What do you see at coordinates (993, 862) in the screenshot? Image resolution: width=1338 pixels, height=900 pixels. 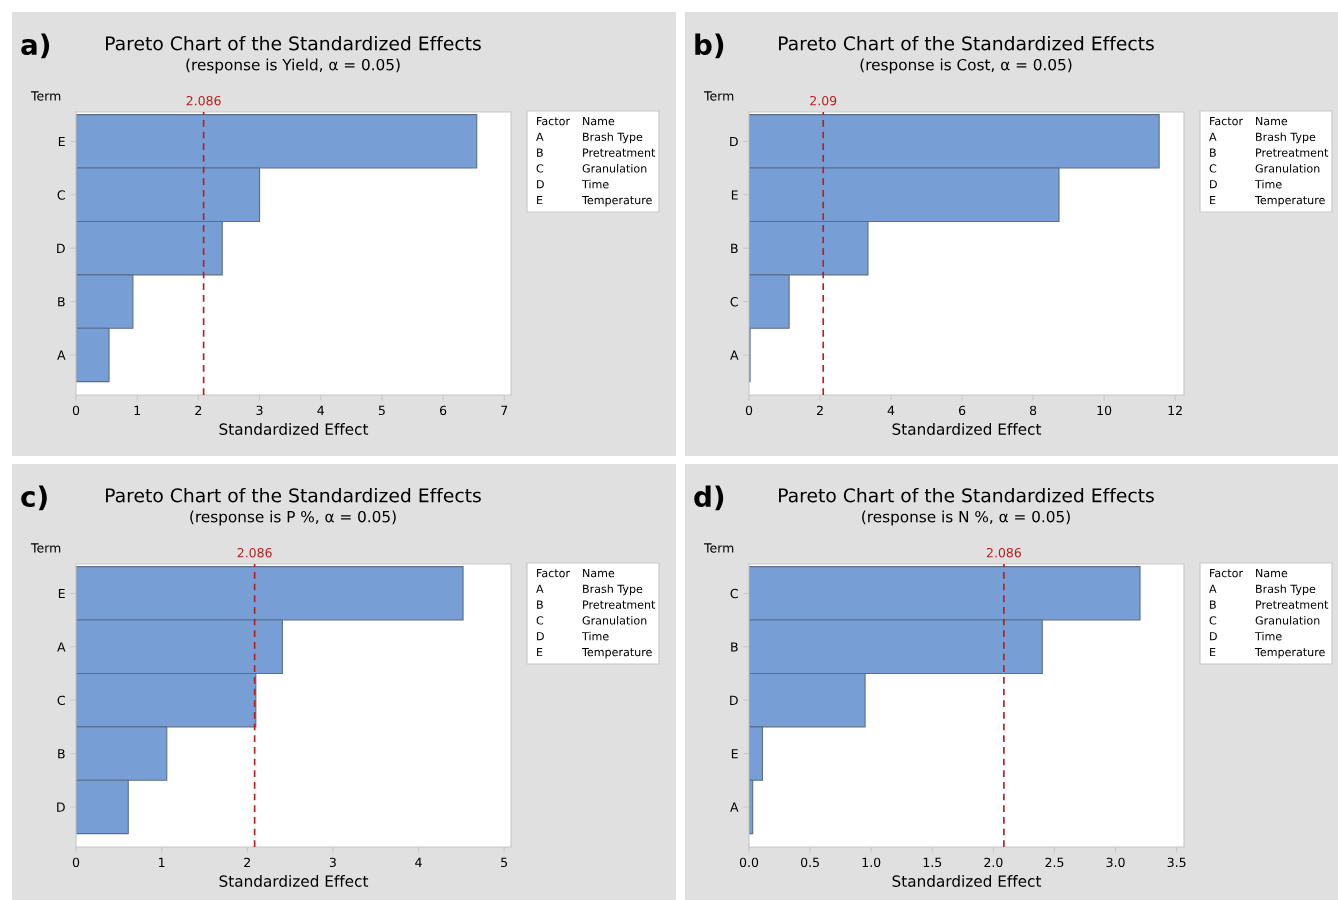 I see `x-tick-label: 2.0` at bounding box center [993, 862].